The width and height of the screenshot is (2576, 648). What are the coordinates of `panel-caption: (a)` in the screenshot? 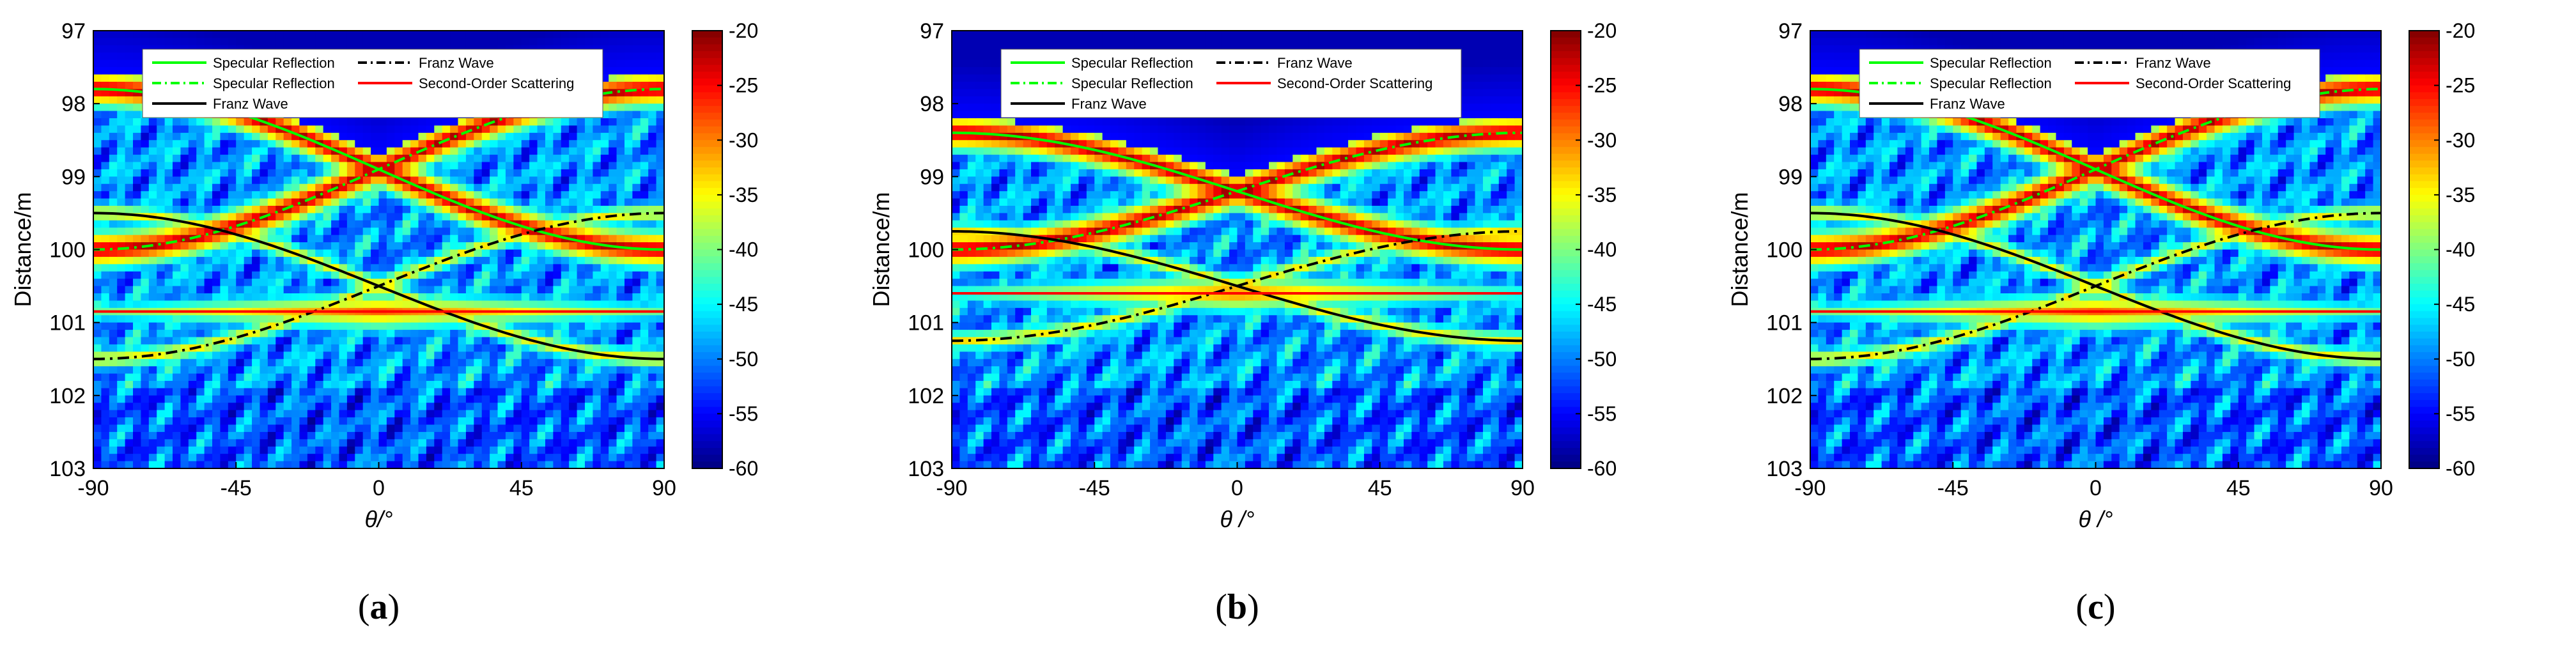 It's located at (379, 607).